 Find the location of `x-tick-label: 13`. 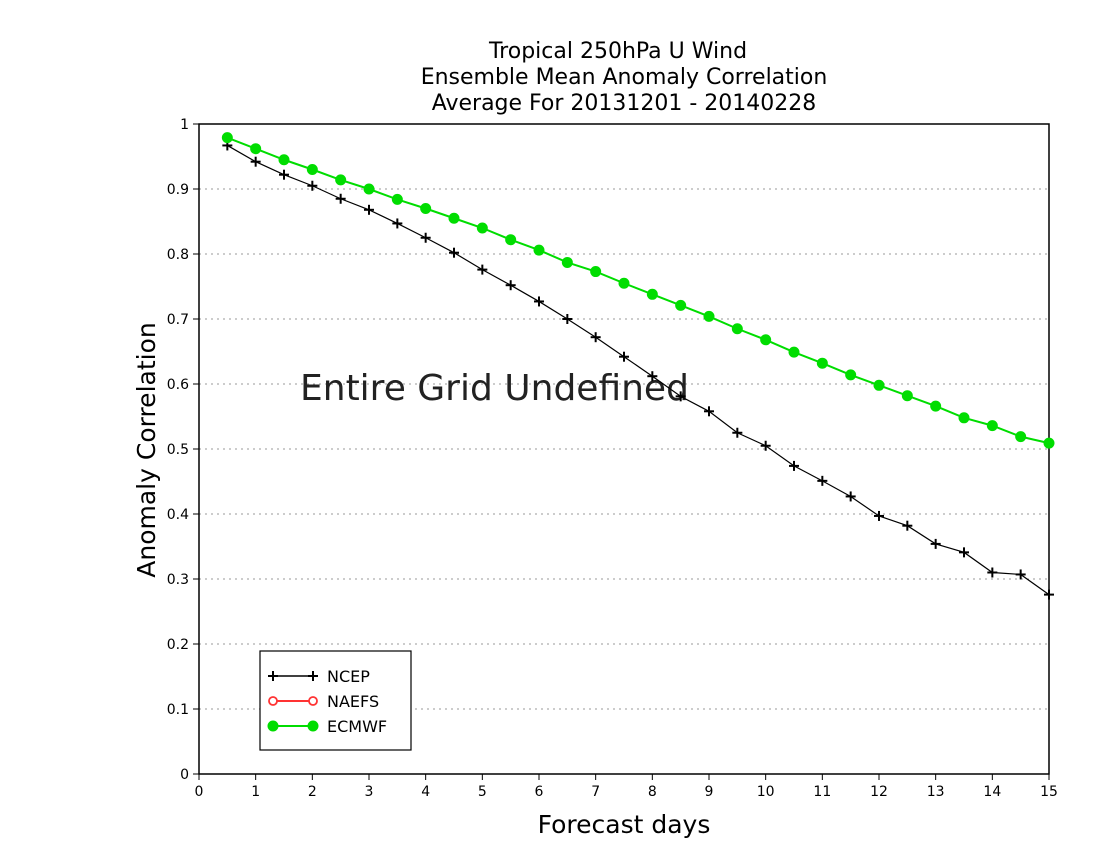

x-tick-label: 13 is located at coordinates (936, 792).